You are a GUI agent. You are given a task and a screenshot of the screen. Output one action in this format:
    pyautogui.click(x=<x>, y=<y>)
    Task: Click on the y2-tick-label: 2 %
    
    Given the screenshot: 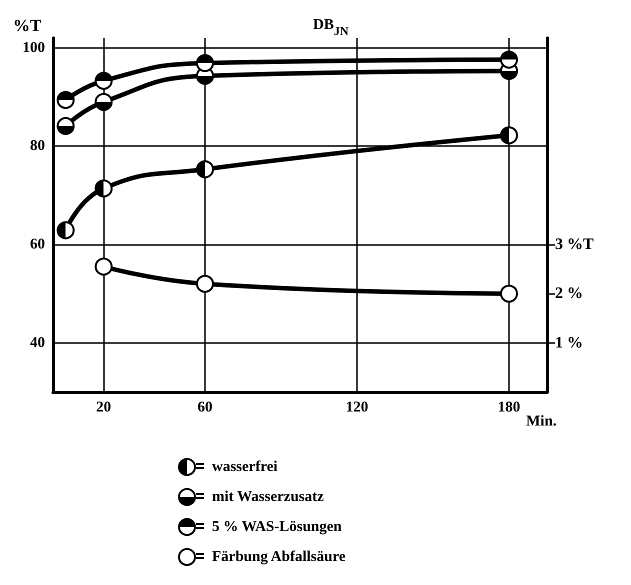 What is the action you would take?
    pyautogui.click(x=569, y=293)
    